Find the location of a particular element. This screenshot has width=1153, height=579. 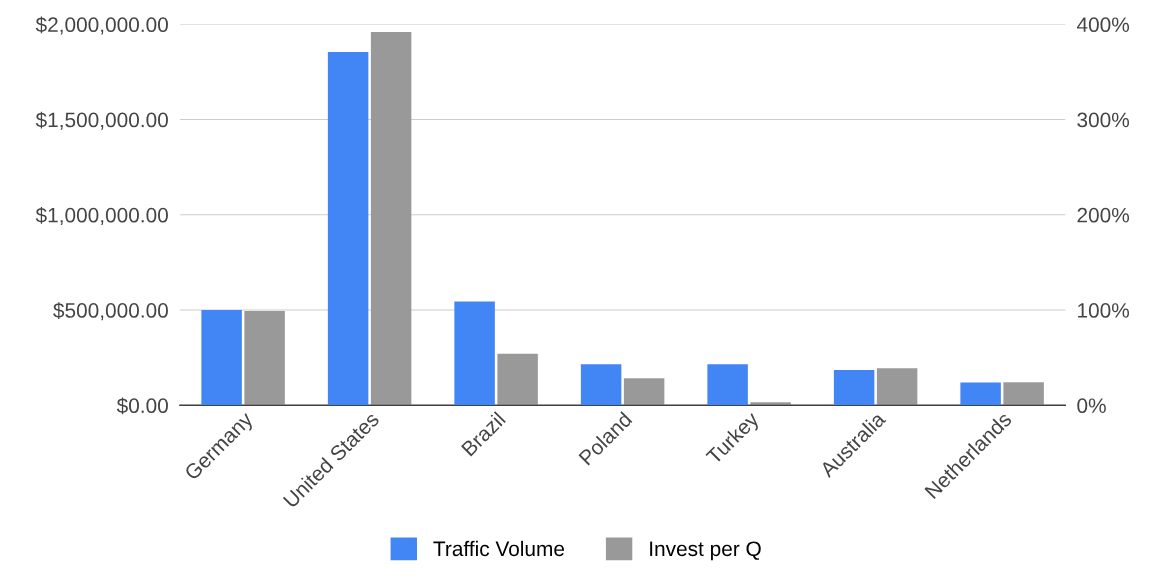

legend-label: Invest per Q is located at coordinates (705, 551).